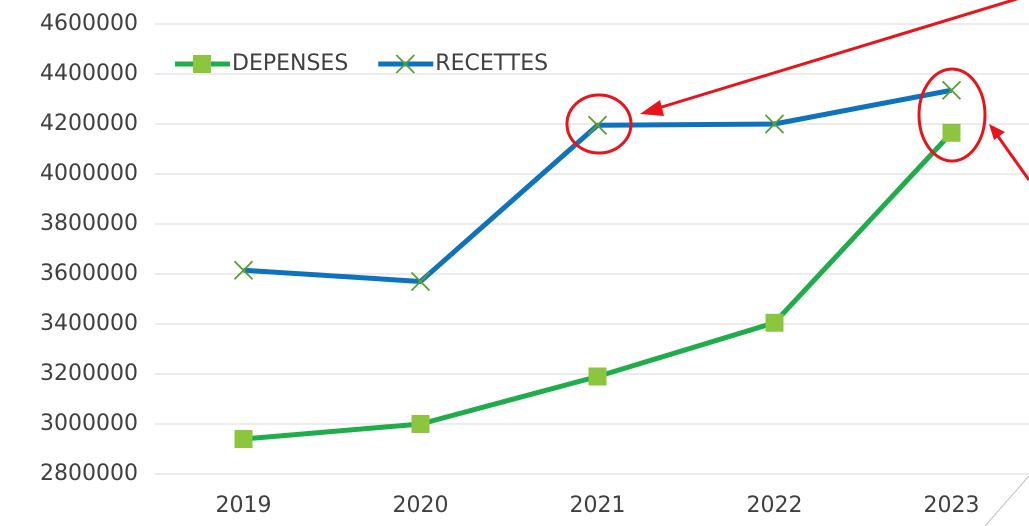  Describe the element at coordinates (89, 123) in the screenshot. I see `y-tick-label: 4200000` at that location.